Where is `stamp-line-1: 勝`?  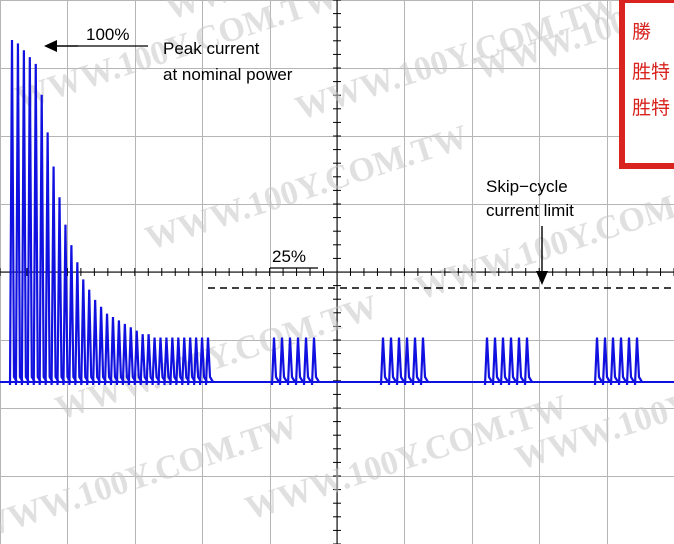 stamp-line-1: 勝 is located at coordinates (641, 32).